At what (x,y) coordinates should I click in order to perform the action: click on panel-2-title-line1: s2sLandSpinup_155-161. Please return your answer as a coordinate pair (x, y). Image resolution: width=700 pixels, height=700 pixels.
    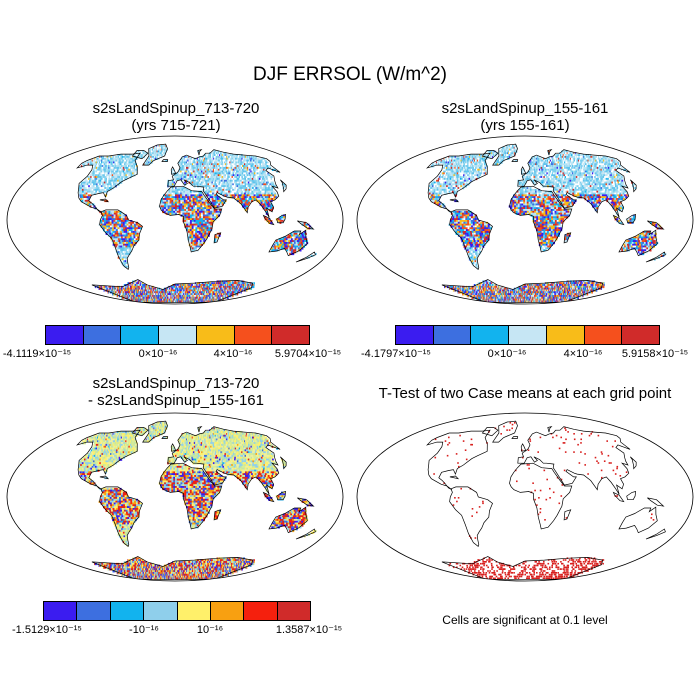
    Looking at the image, I should click on (525, 108).